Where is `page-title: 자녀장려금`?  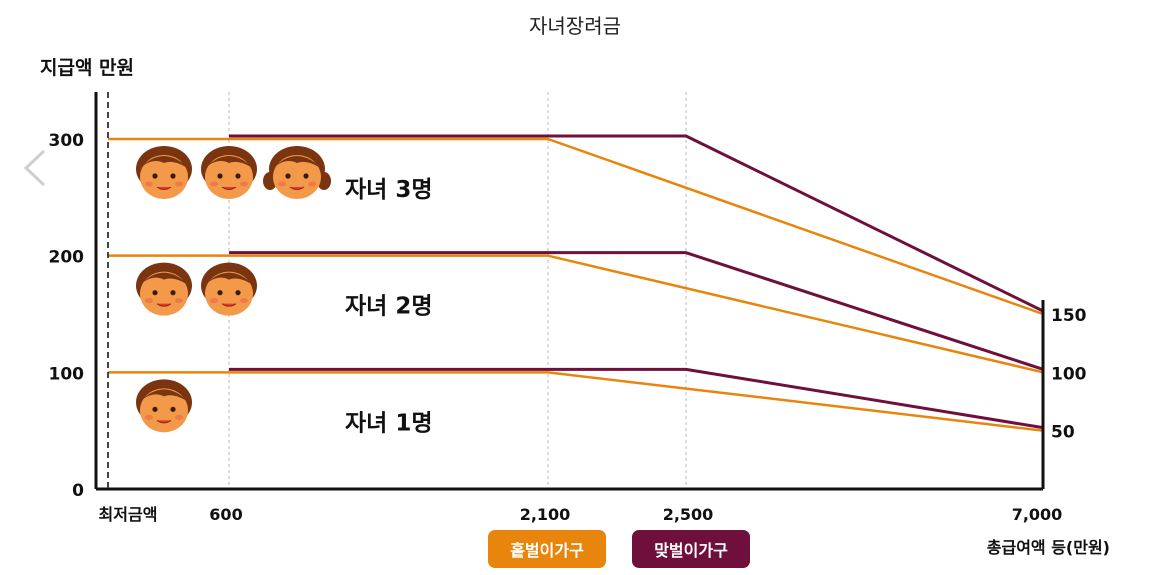
page-title: 자녀장려금 is located at coordinates (575, 26).